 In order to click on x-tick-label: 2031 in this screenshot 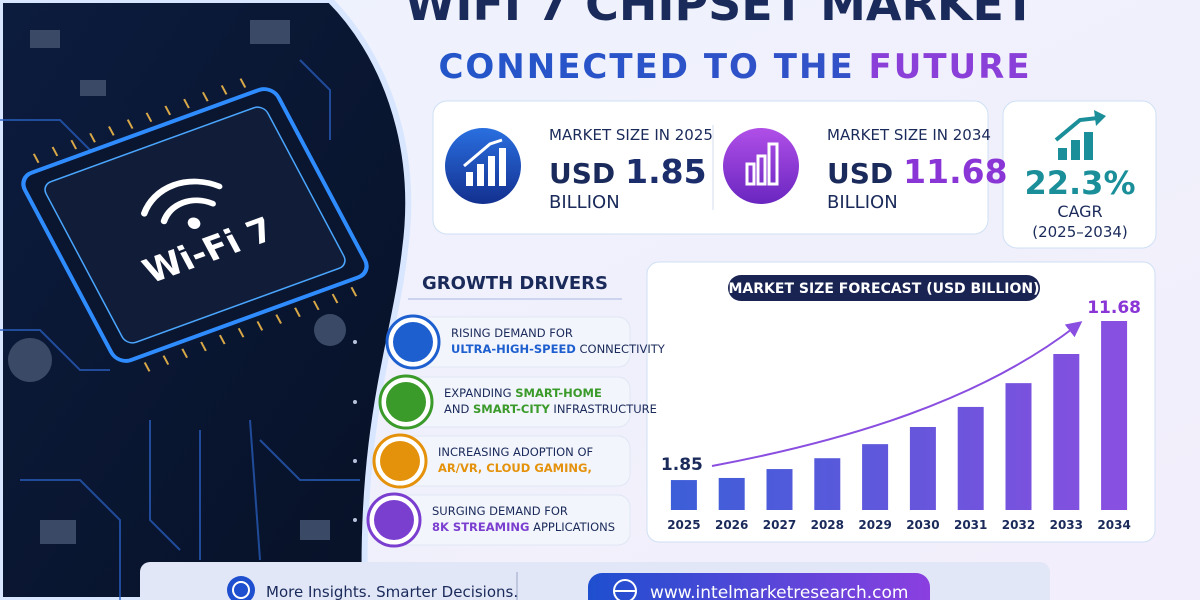, I will do `click(970, 525)`.